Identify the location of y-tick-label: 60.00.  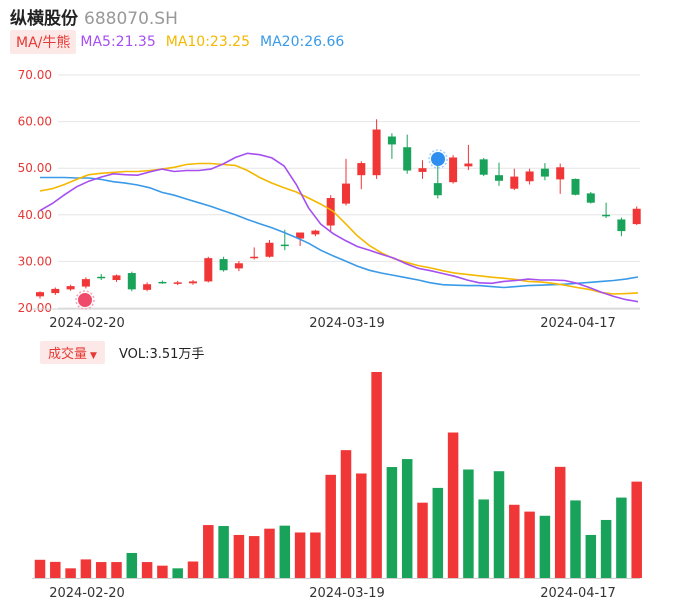
(35, 122).